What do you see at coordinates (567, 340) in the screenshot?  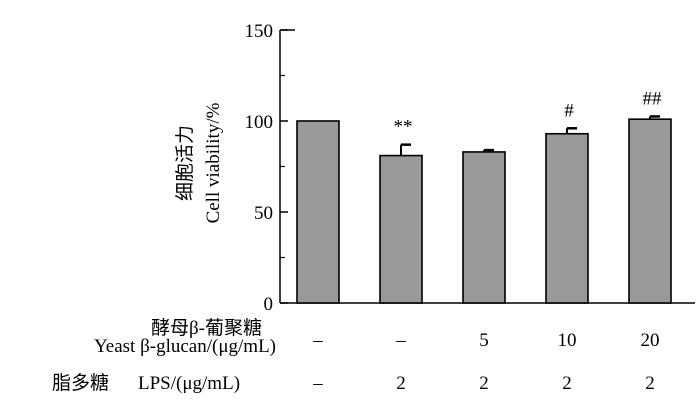 I see `treatment-value: 10` at bounding box center [567, 340].